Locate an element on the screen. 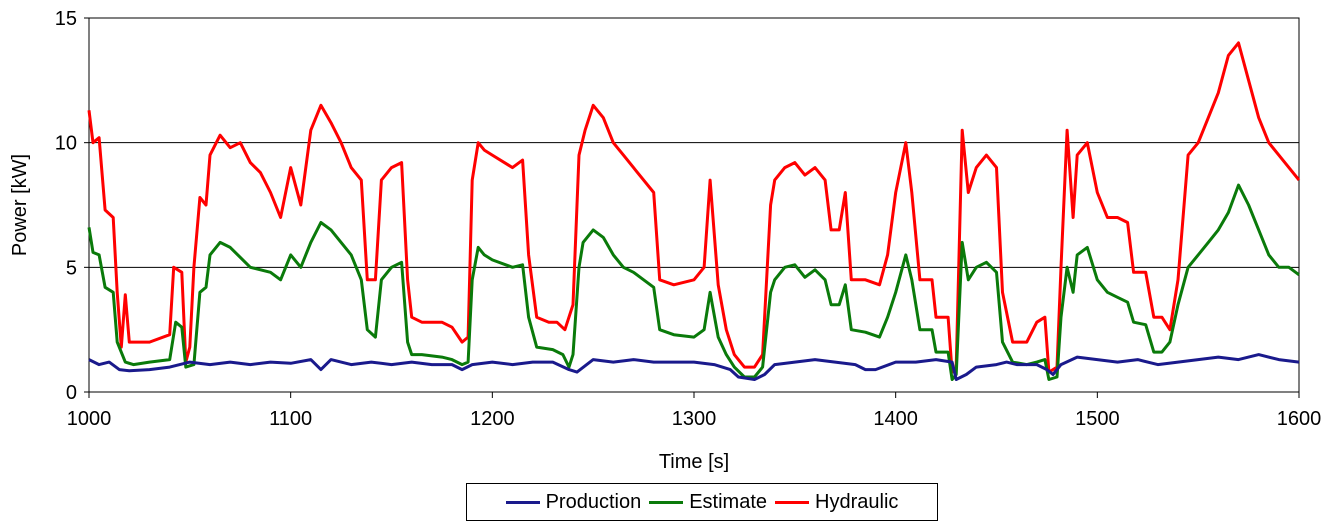  legend-swatch-estimate is located at coordinates (666, 502).